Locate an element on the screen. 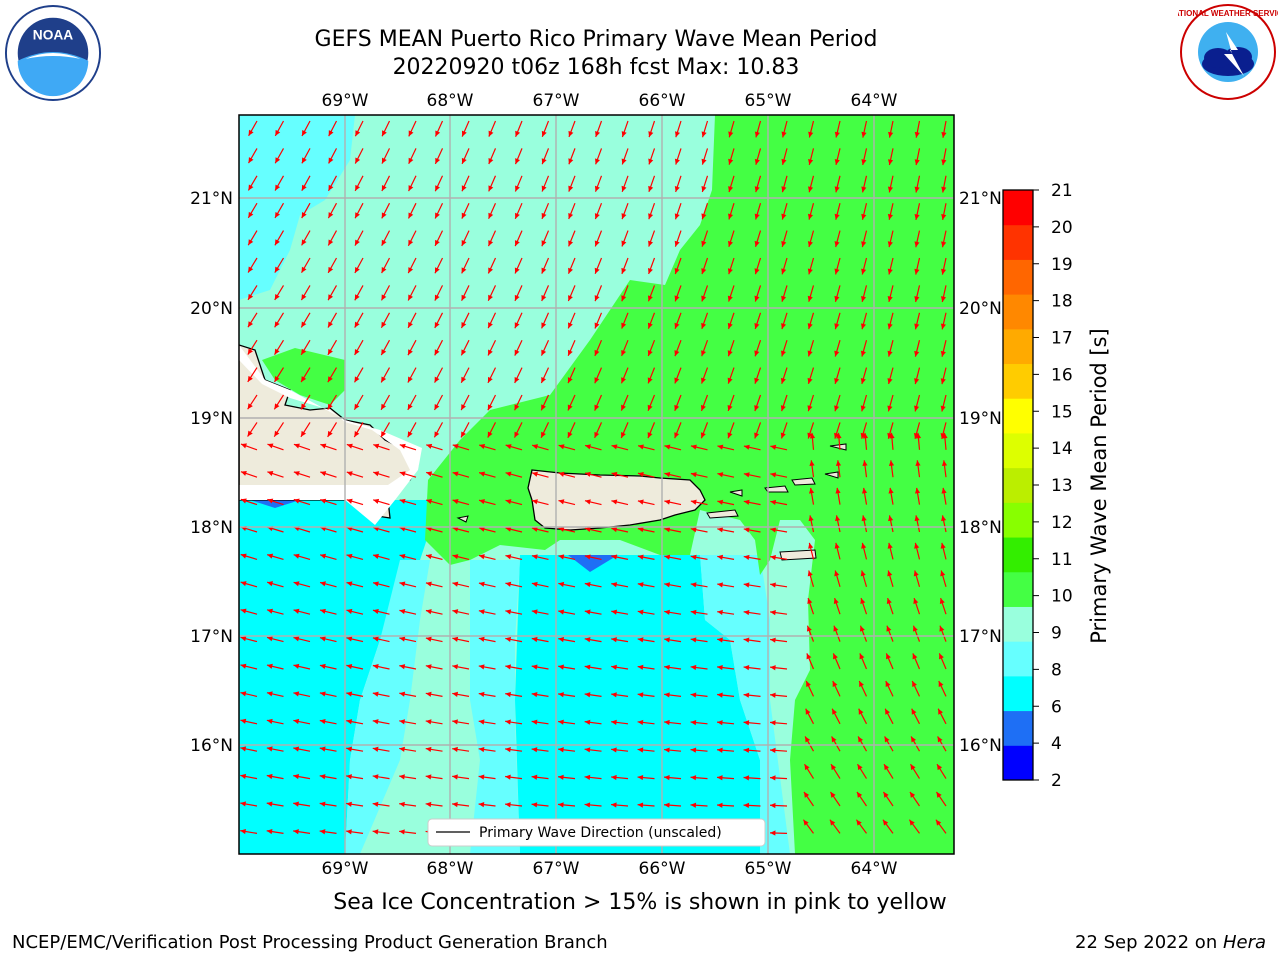 The height and width of the screenshot is (960, 1280). lon-label: 67°W is located at coordinates (556, 101).